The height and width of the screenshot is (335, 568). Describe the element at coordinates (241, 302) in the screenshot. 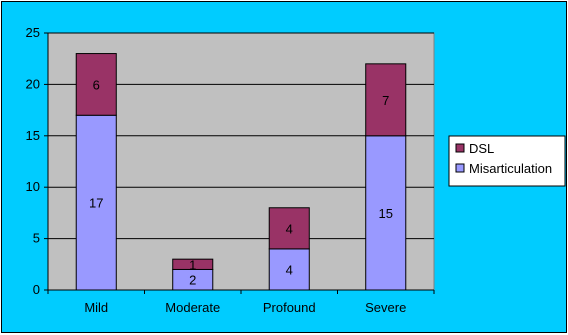

I see `x-axis: Mild Moderate Profound Severe` at that location.